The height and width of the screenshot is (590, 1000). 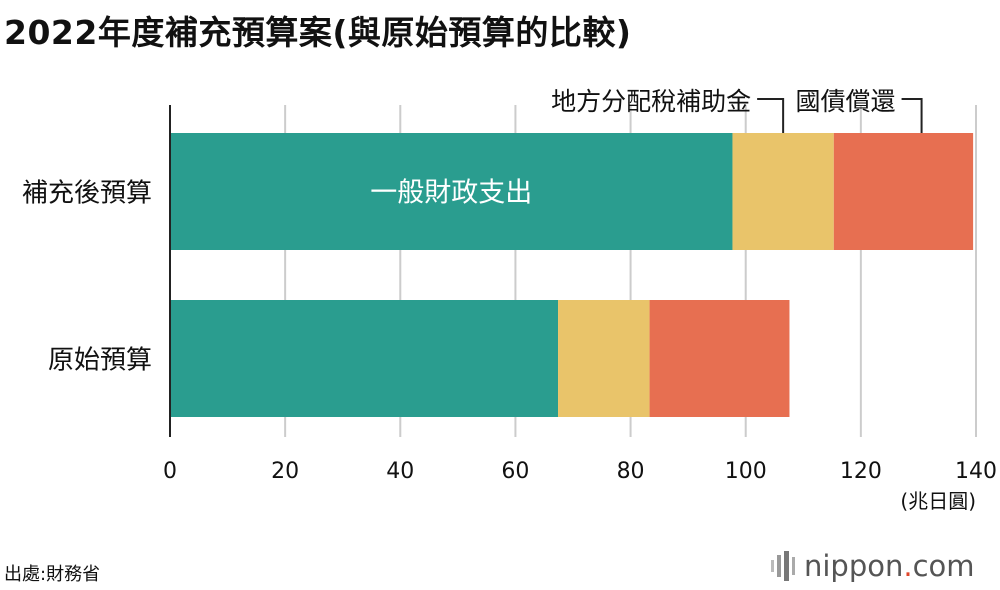 What do you see at coordinates (783, 566) in the screenshot?
I see `nippon-logo-mark-icon` at bounding box center [783, 566].